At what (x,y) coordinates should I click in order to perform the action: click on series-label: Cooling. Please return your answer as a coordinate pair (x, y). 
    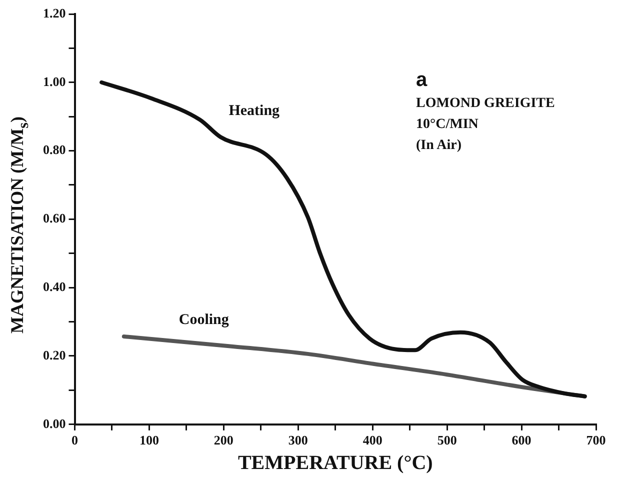
    Looking at the image, I should click on (204, 320).